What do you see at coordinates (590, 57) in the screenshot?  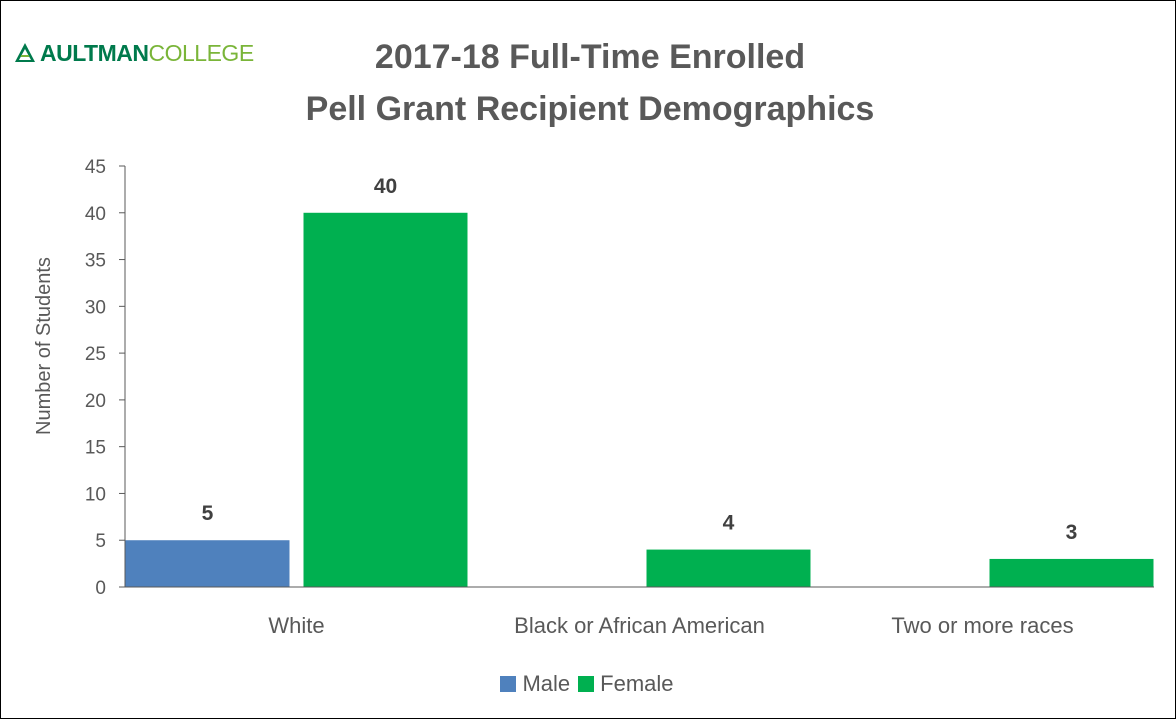 I see `chart-title-line-1: 2017-18 Full-Time Enrolled` at bounding box center [590, 57].